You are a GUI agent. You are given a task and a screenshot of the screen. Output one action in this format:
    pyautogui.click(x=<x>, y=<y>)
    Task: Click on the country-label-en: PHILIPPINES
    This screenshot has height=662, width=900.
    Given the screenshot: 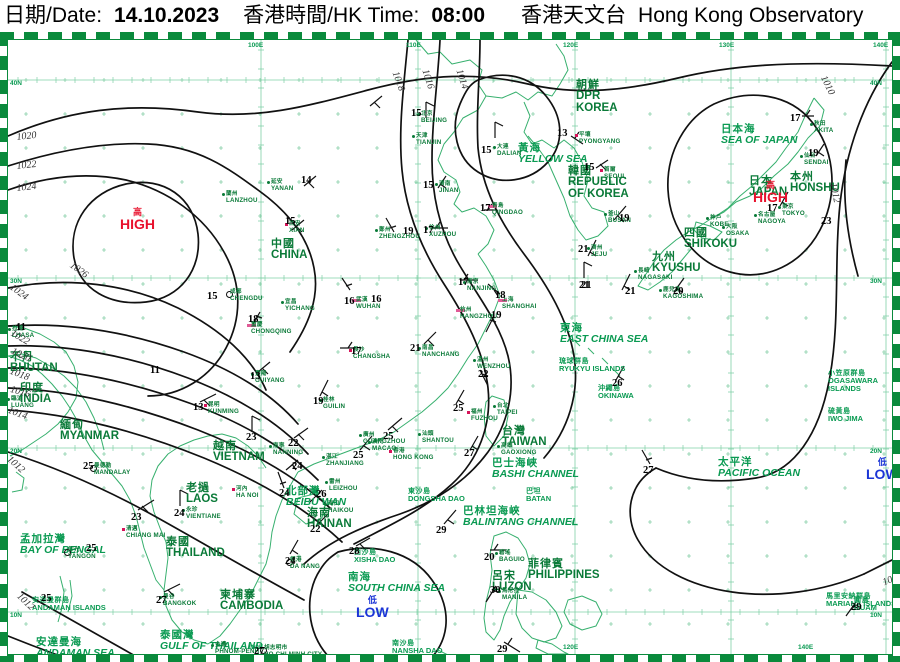 What is the action you would take?
    pyautogui.click(x=564, y=575)
    